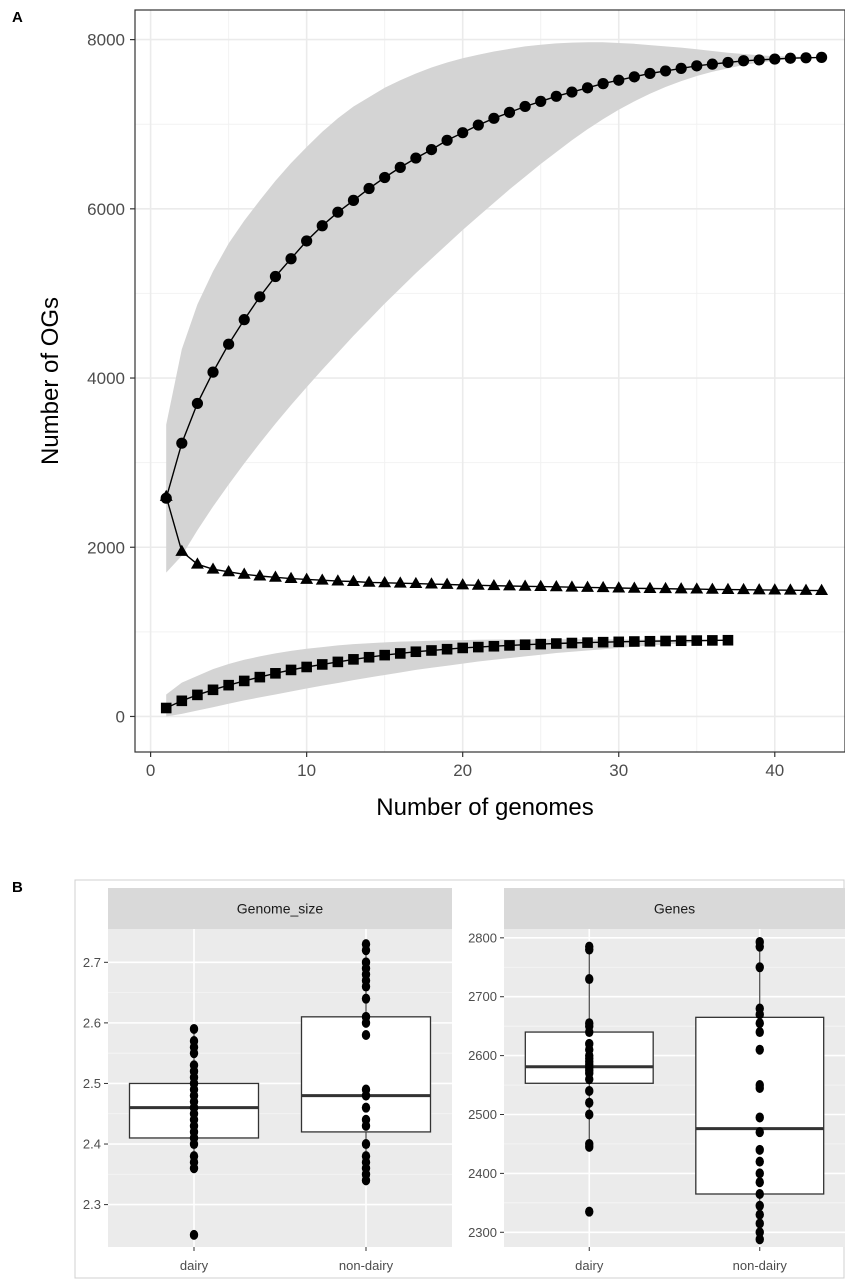 The width and height of the screenshot is (845, 1279). Describe the element at coordinates (306, 770) in the screenshot. I see `x-tick-label: 10` at that location.